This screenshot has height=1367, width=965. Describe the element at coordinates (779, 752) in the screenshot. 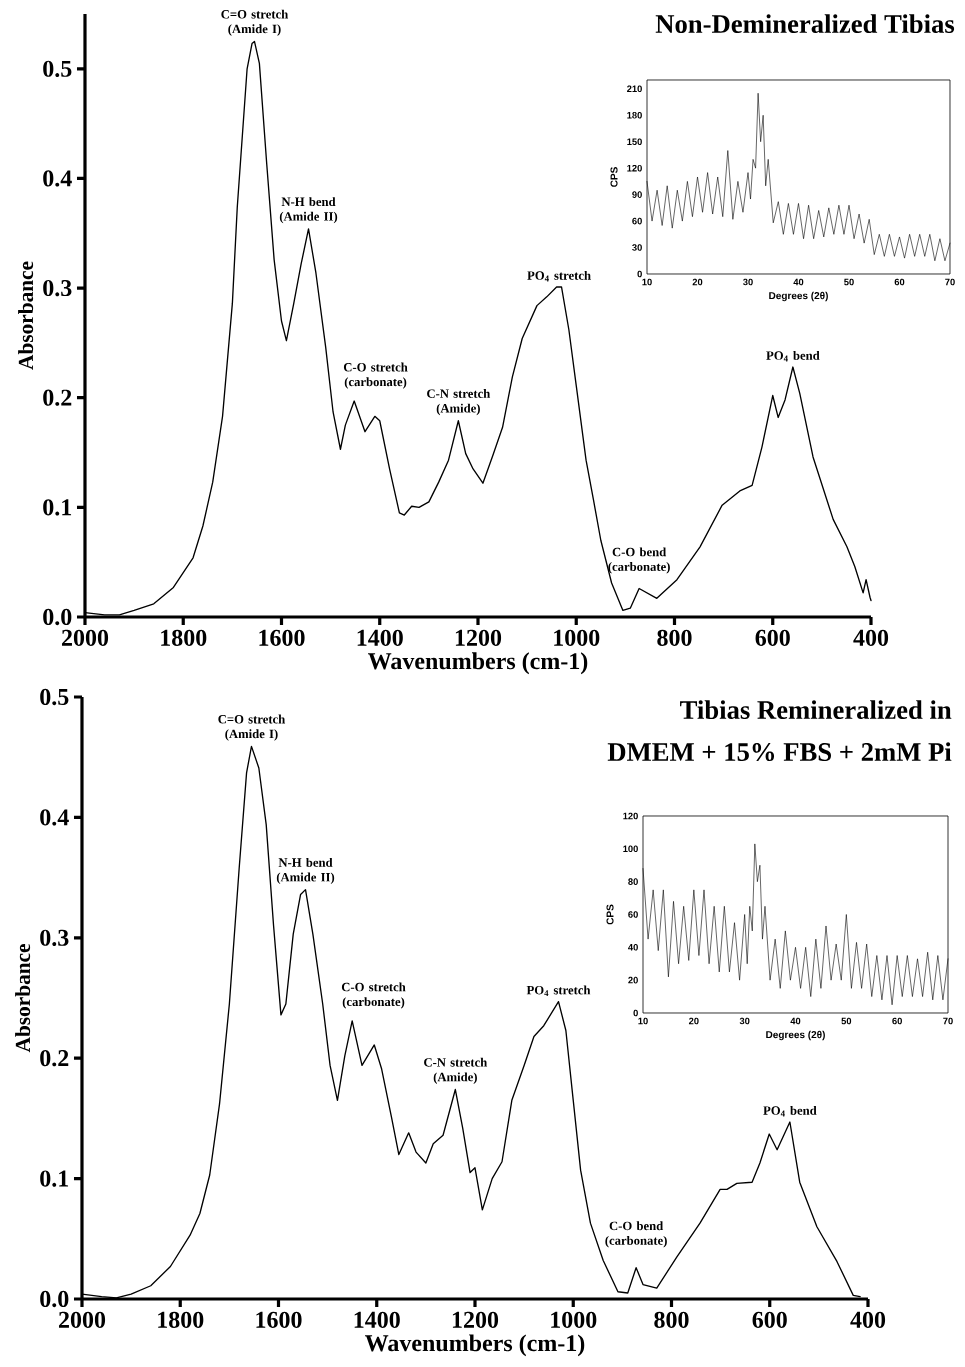

I see `text: DMEM + 15% FBS + 2mM Pi` at that location.